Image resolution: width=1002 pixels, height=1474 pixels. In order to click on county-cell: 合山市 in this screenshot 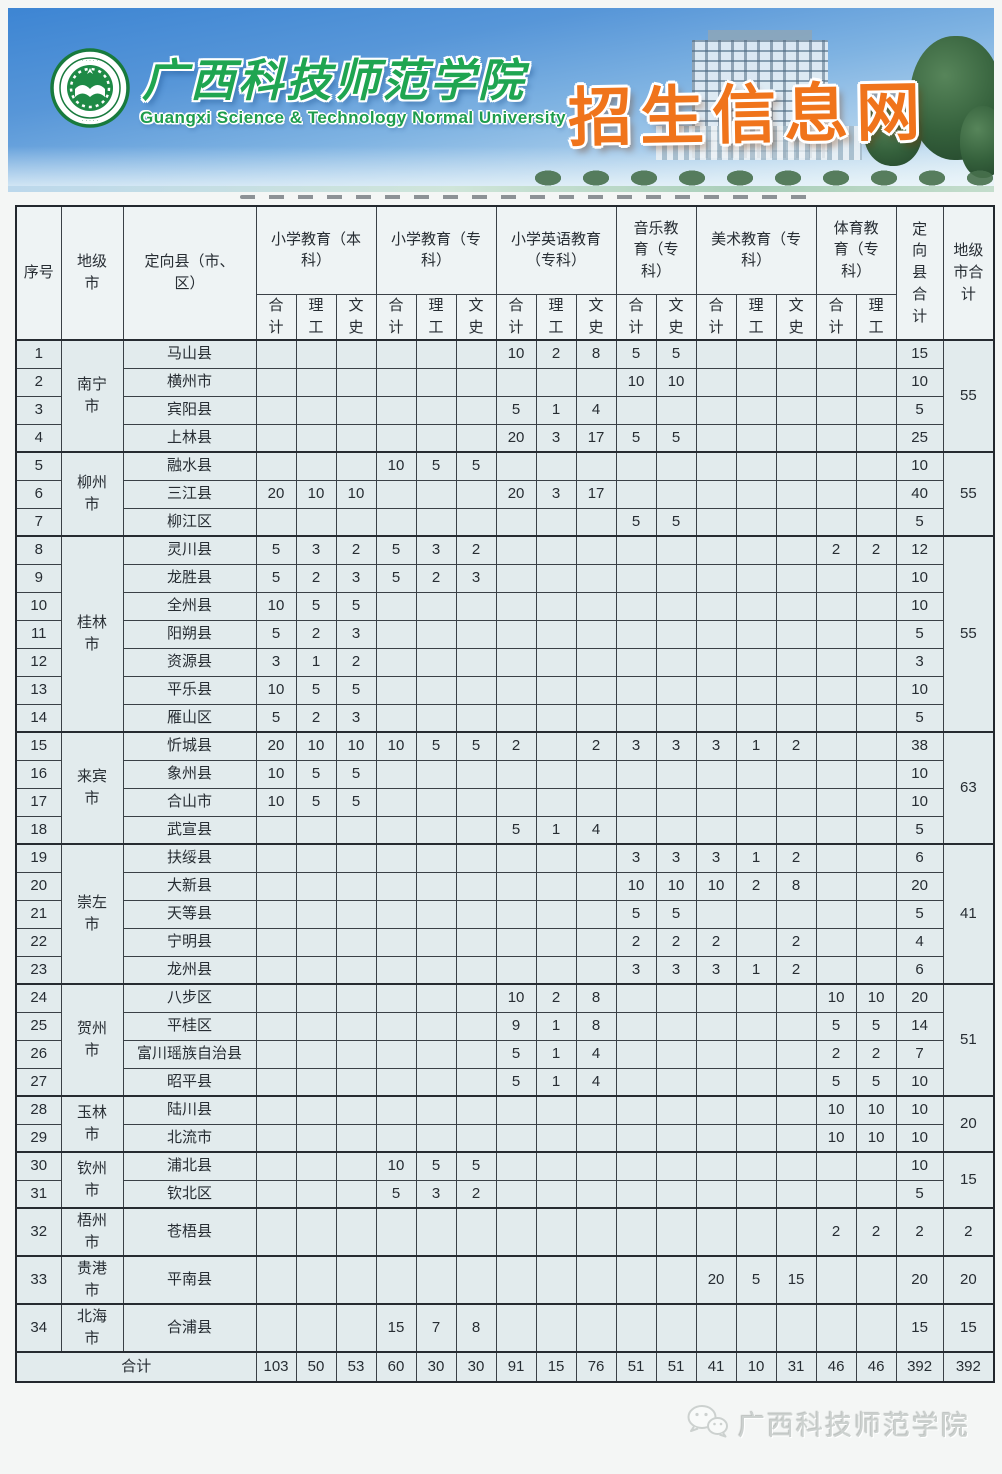, I will do `click(189, 802)`.